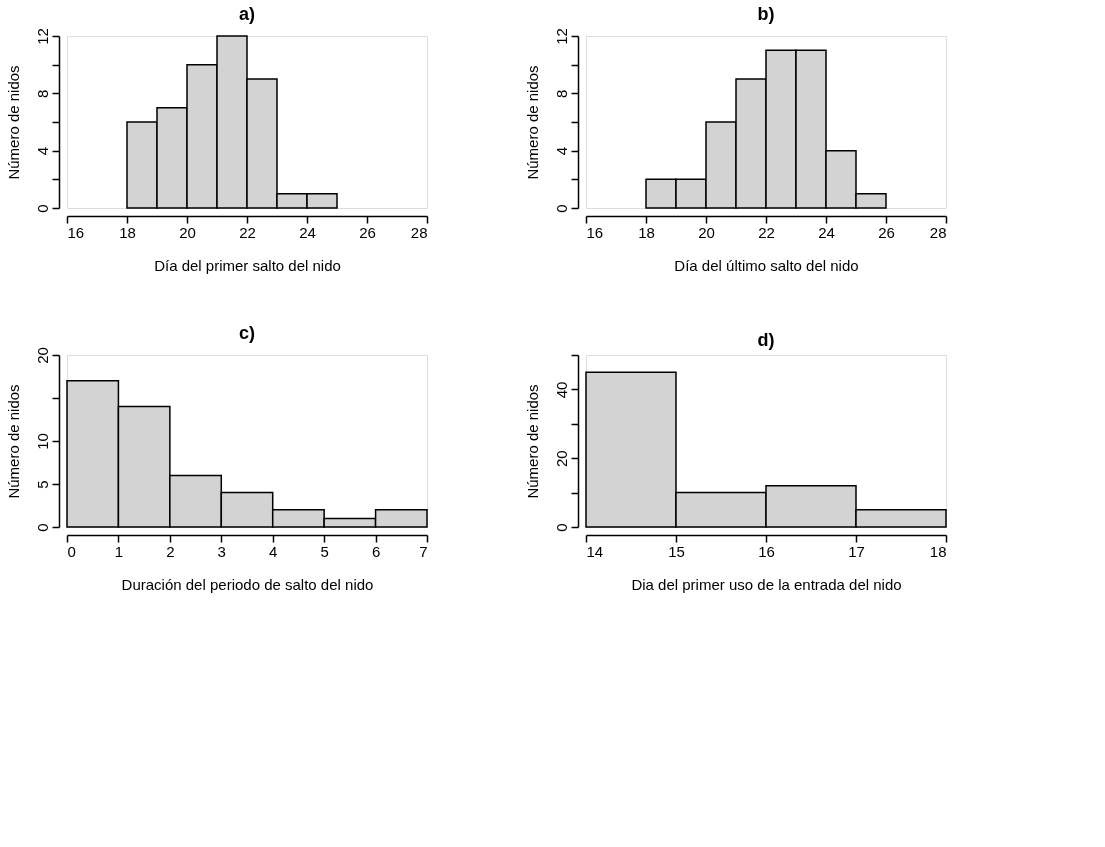 This screenshot has height=847, width=1105. Describe the element at coordinates (247, 584) in the screenshot. I see `x-axis-title: Duración del periodo de salto del nido` at that location.